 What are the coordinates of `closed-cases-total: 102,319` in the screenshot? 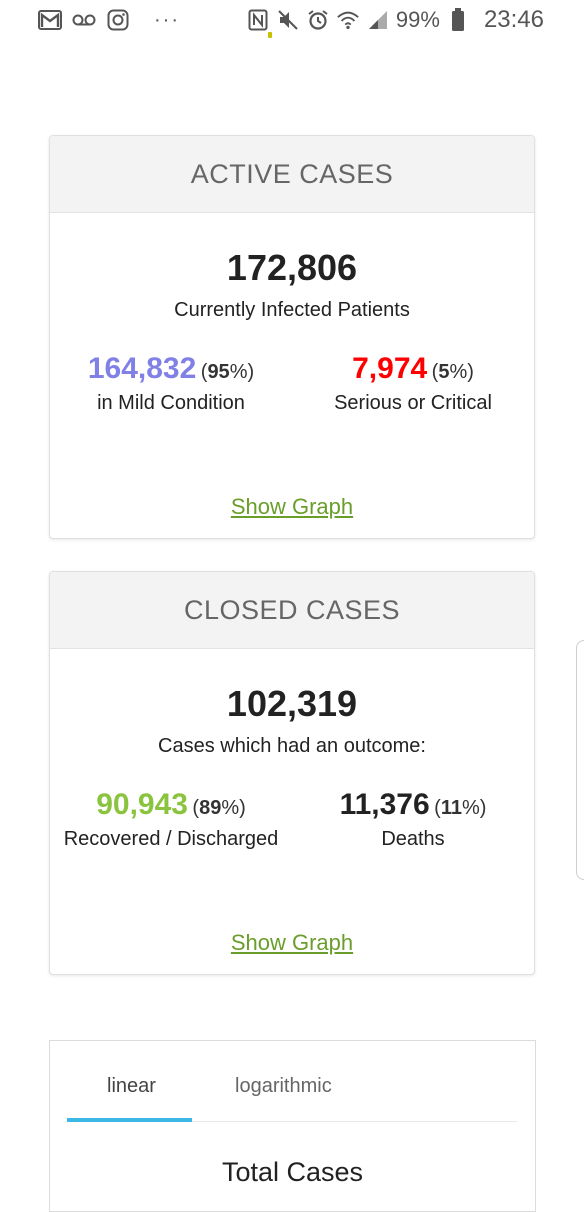 It's located at (292, 703).